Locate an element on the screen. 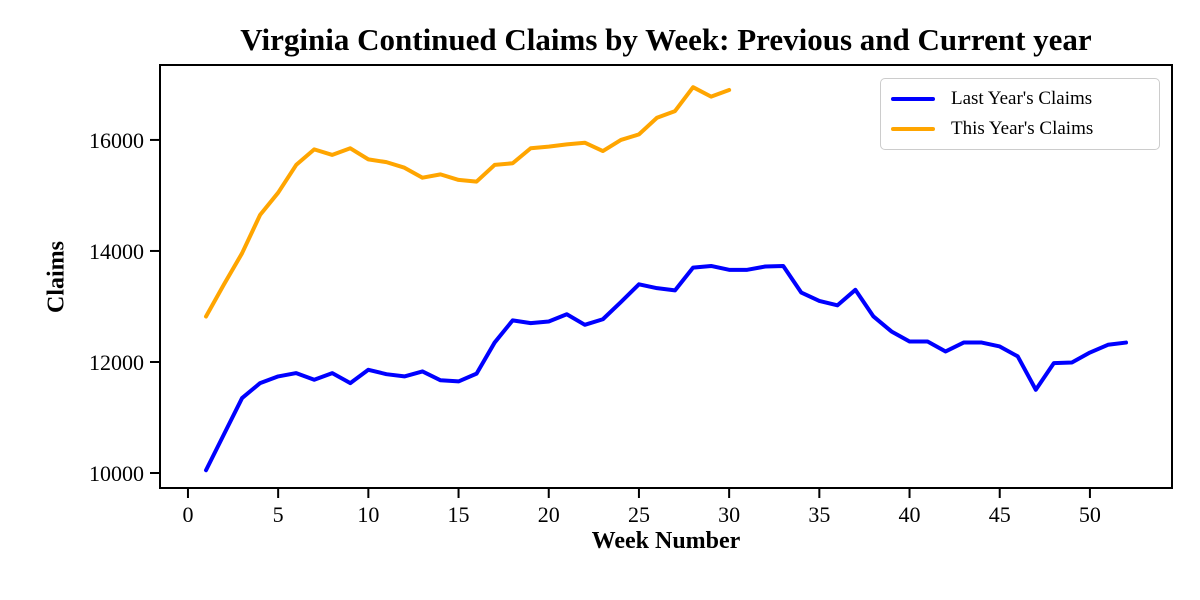  y-axis-label: Claims is located at coordinates (56, 277).